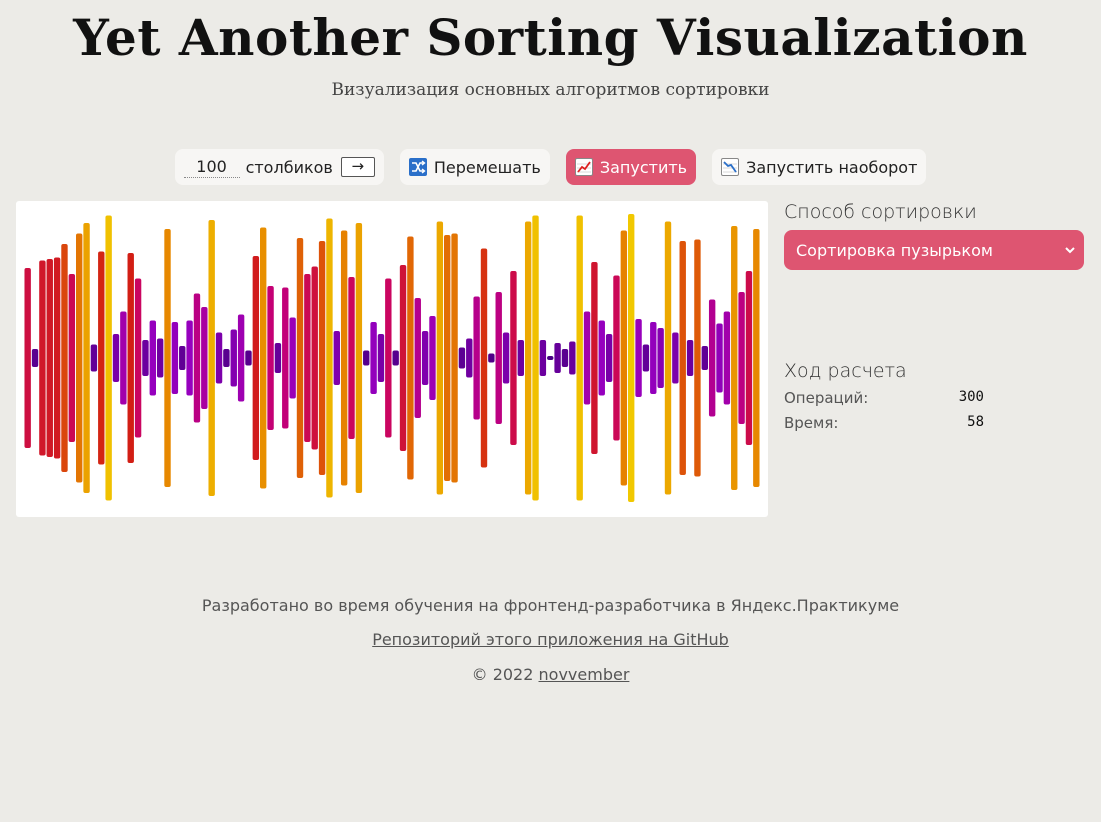 Image resolution: width=1101 pixels, height=822 pixels. What do you see at coordinates (826, 398) in the screenshot?
I see `operations-label: Операций:` at bounding box center [826, 398].